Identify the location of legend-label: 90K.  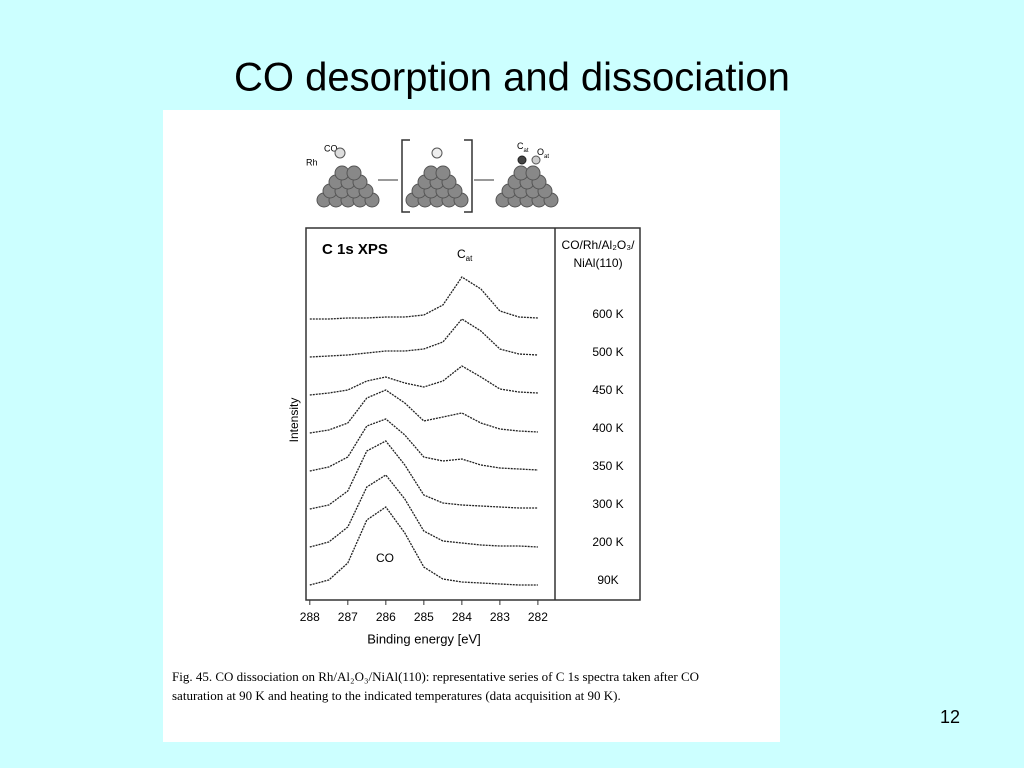
(607, 580).